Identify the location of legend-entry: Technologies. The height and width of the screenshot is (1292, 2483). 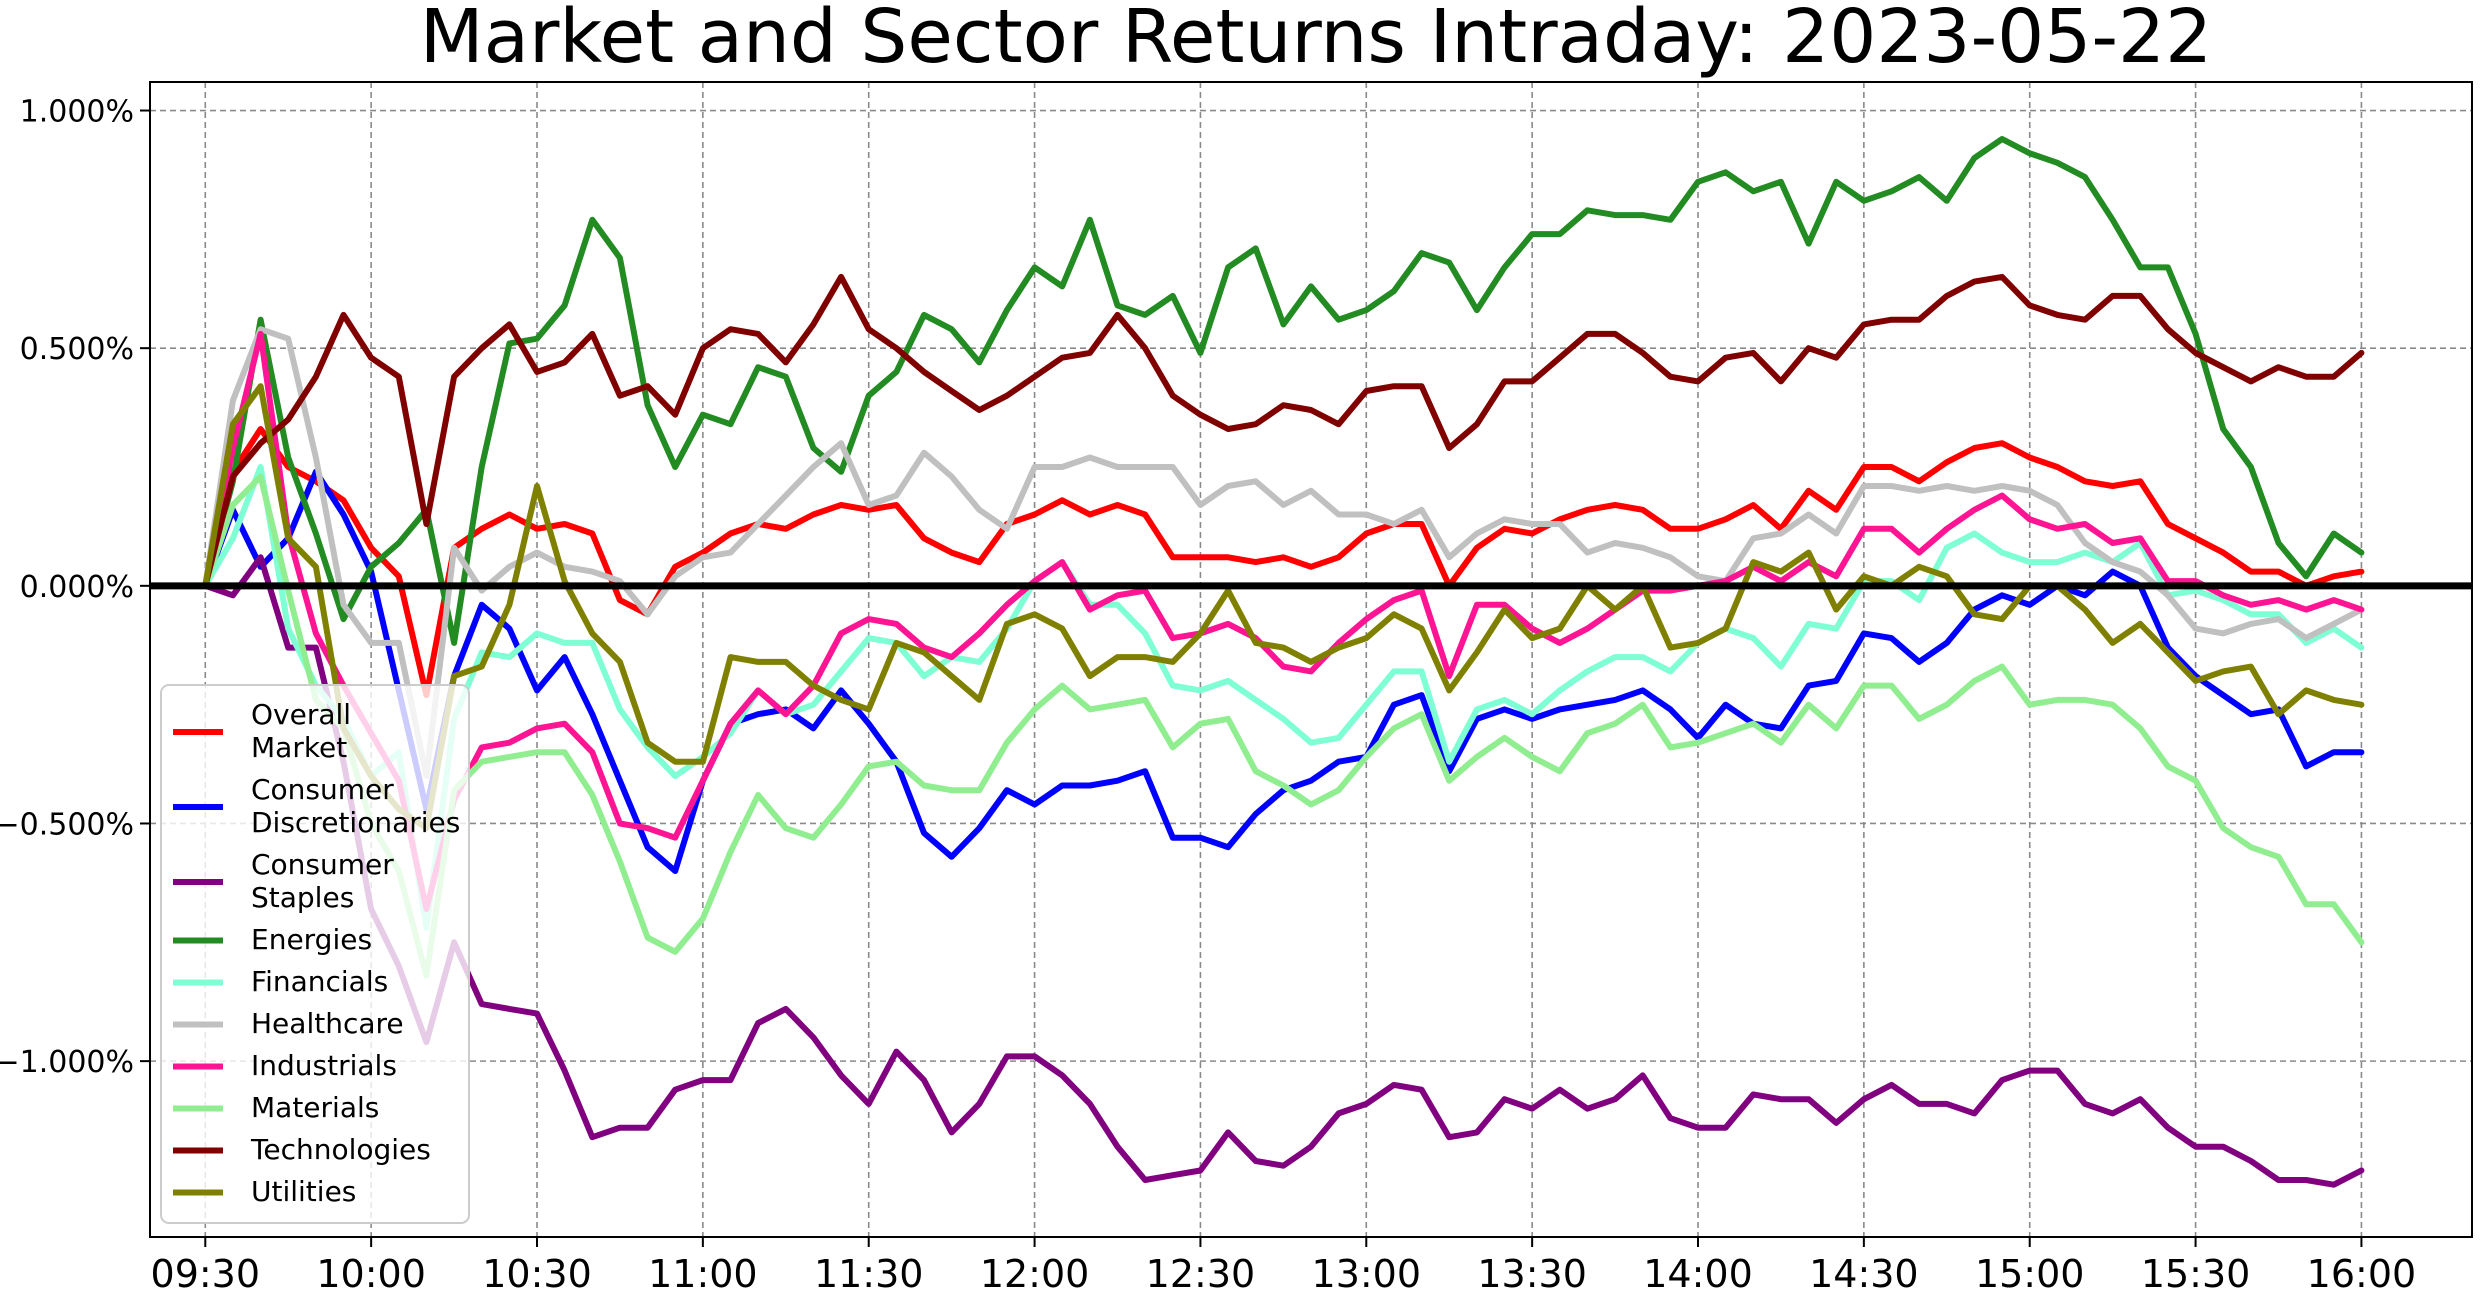
(302, 1149).